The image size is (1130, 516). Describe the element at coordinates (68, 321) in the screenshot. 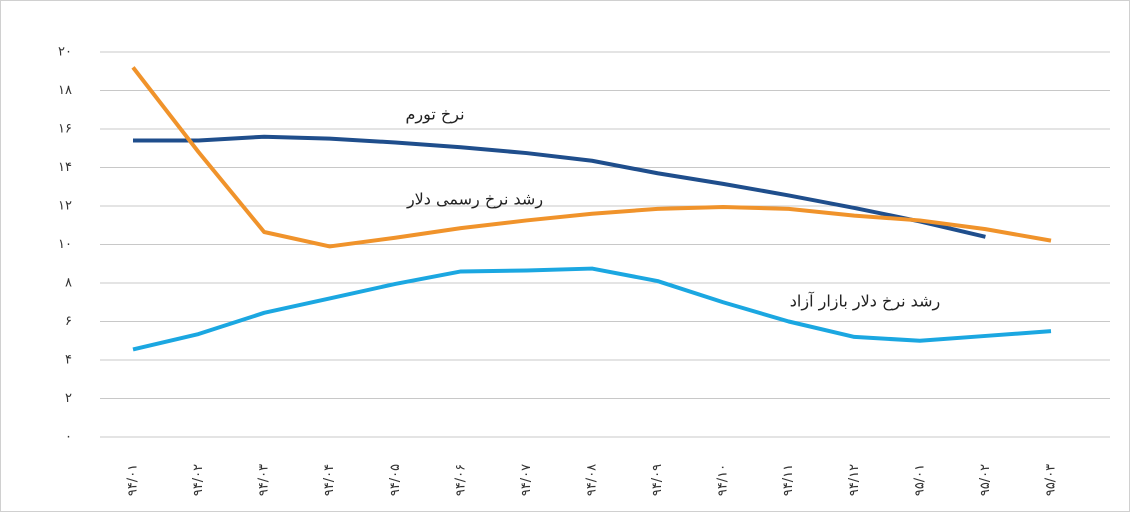

I see `y-tick-label: ۶` at that location.